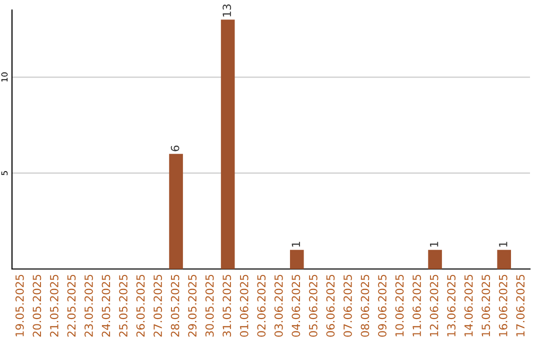 The width and height of the screenshot is (540, 340). What do you see at coordinates (261, 305) in the screenshot?
I see `x-tick-label: 02.06.2025` at bounding box center [261, 305].